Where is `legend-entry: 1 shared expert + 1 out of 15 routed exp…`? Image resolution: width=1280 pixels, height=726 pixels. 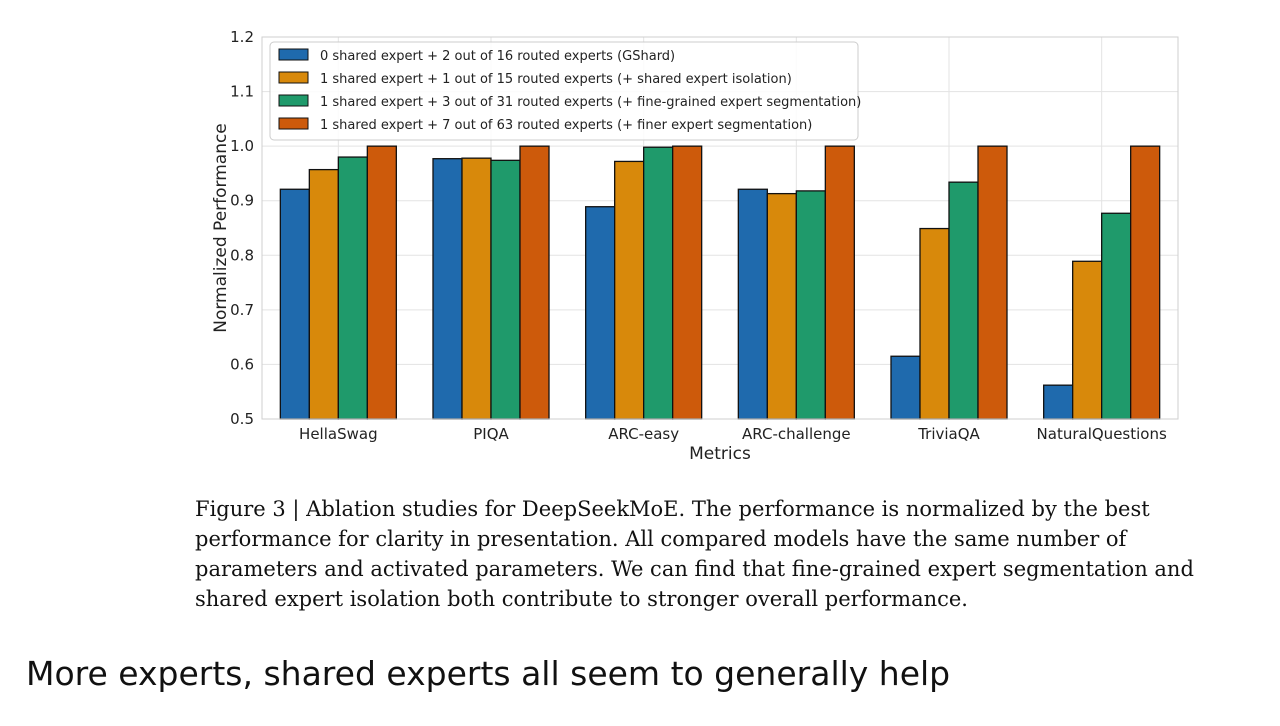
legend-entry: 1 shared expert + 1 out of 15 routed exp… is located at coordinates (556, 79).